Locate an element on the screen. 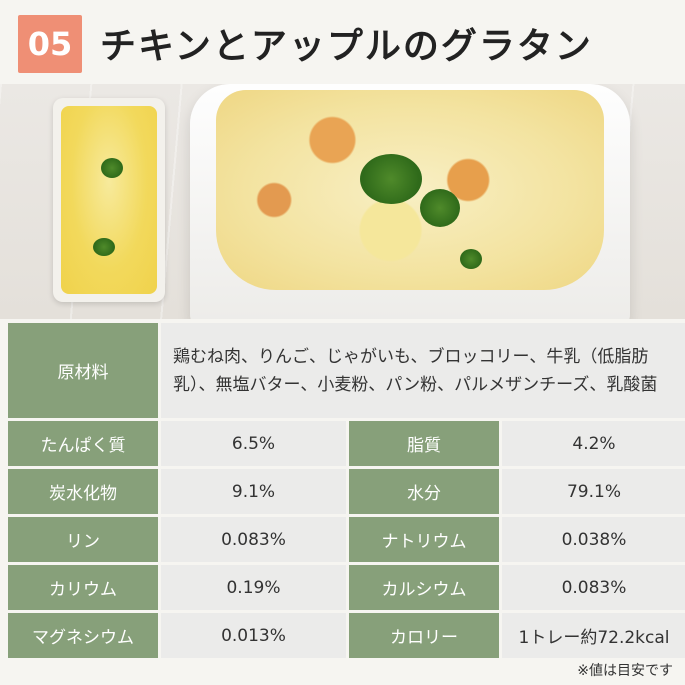 This screenshot has width=685, height=685. ingredients-label: 原材料 is located at coordinates (83, 370).